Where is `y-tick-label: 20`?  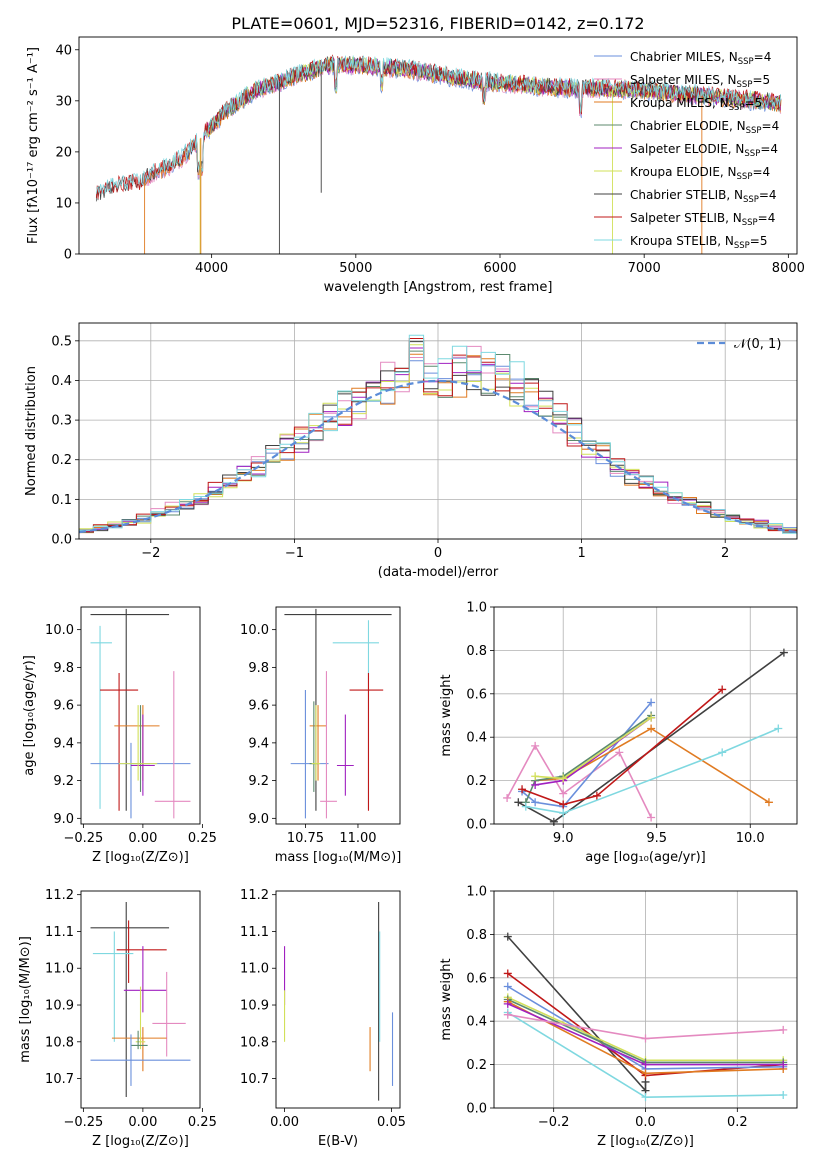
y-tick-label: 20 is located at coordinates (63, 152).